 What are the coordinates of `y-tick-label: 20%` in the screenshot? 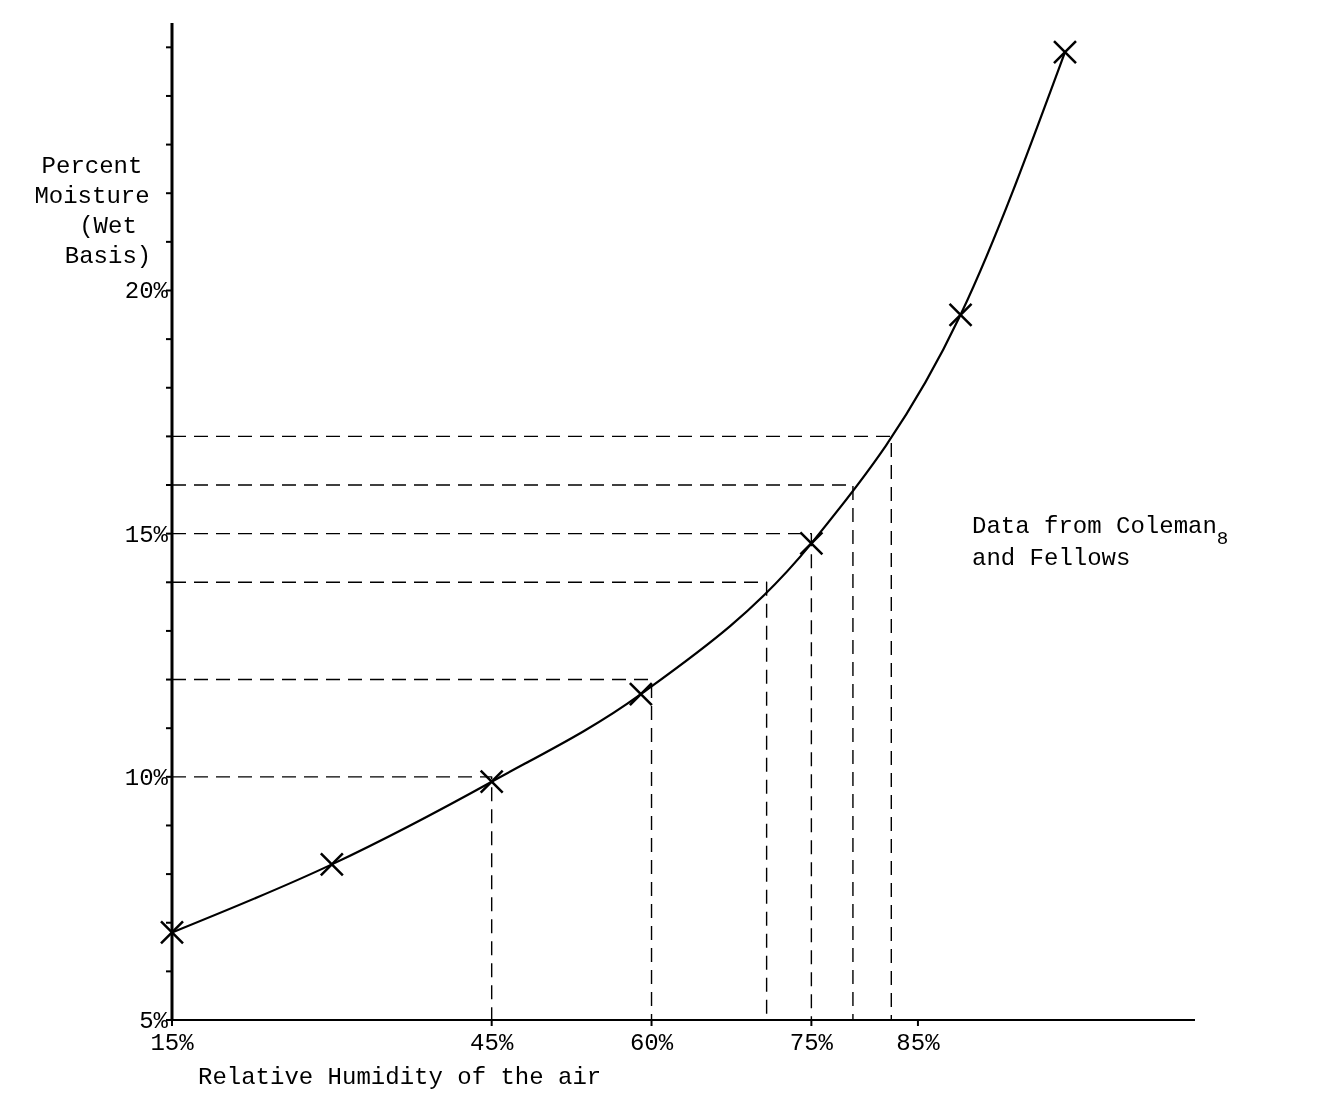 It's located at (146, 292).